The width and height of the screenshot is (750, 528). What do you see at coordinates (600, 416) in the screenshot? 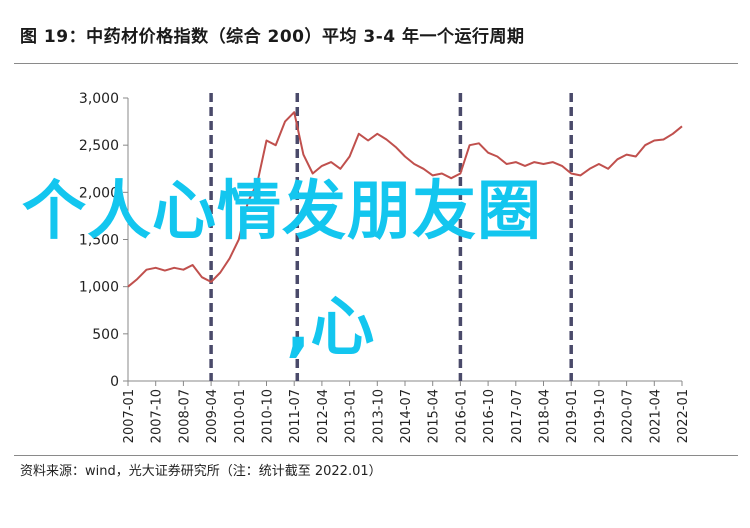
I see `x-tick-label: 2019-10` at bounding box center [600, 416].